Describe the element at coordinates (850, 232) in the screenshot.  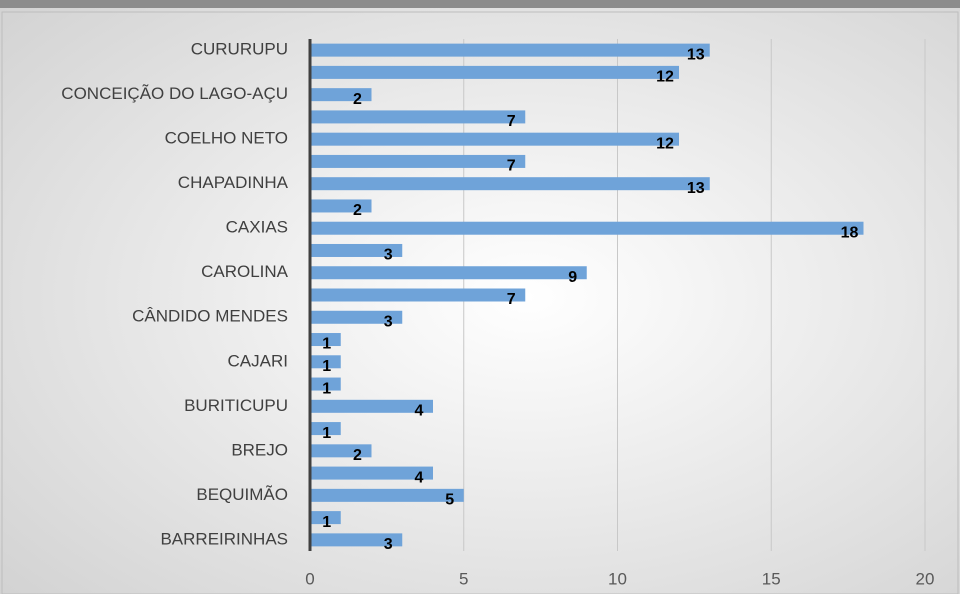
I see `data-label: 18` at that location.